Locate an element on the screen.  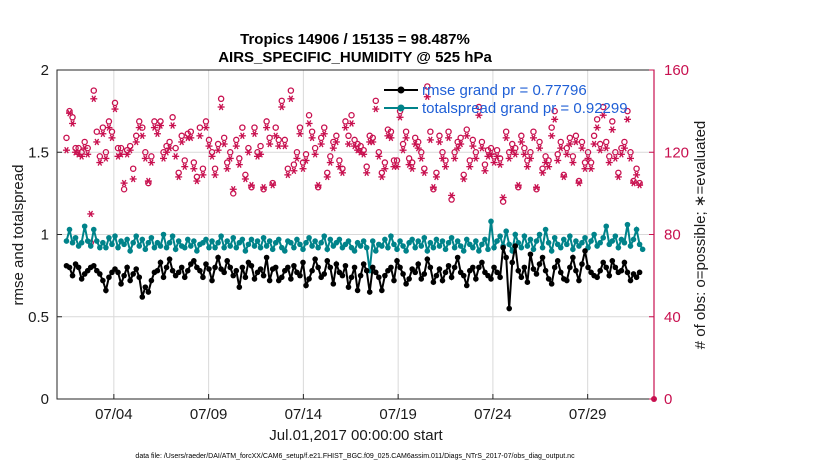
chart-subtitle: AIRS_SPECIFIC_HUMIDITY @ 525 hPa is located at coordinates (355, 57).